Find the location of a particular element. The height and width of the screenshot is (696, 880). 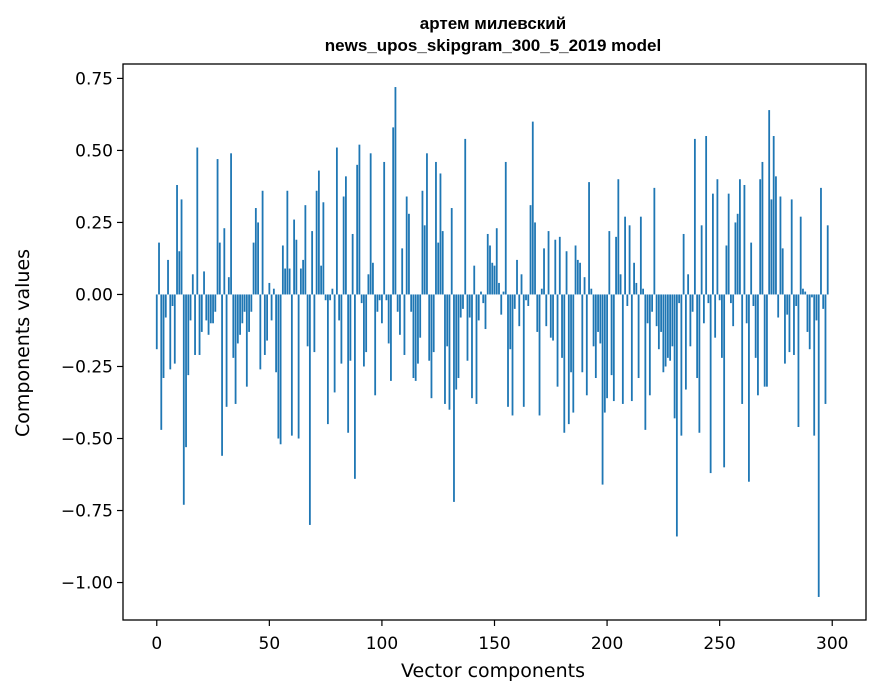

chart-title-line2: news_upos_skipgram_300_5_2019 model is located at coordinates (493, 45).